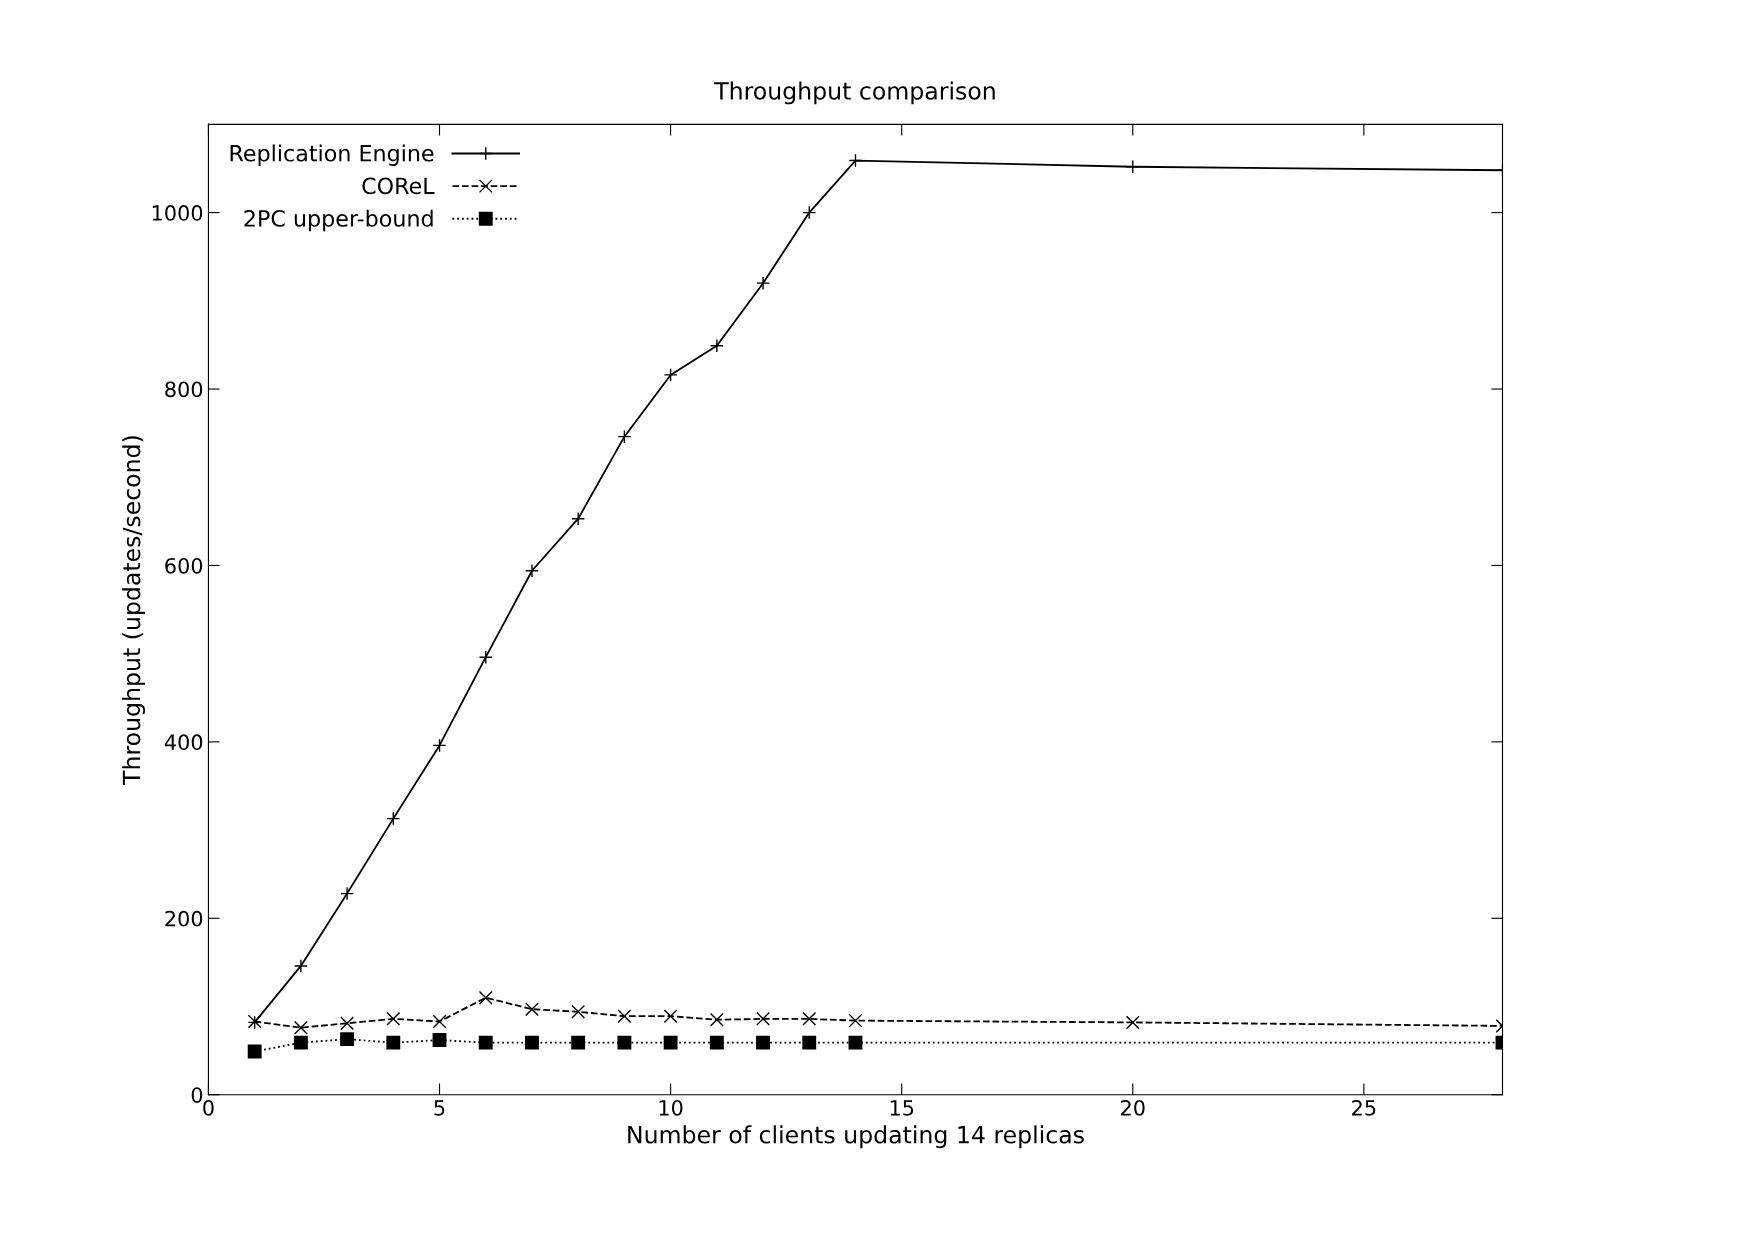 The width and height of the screenshot is (1737, 1244). What do you see at coordinates (902, 1108) in the screenshot?
I see `x-tick-label: 15` at bounding box center [902, 1108].